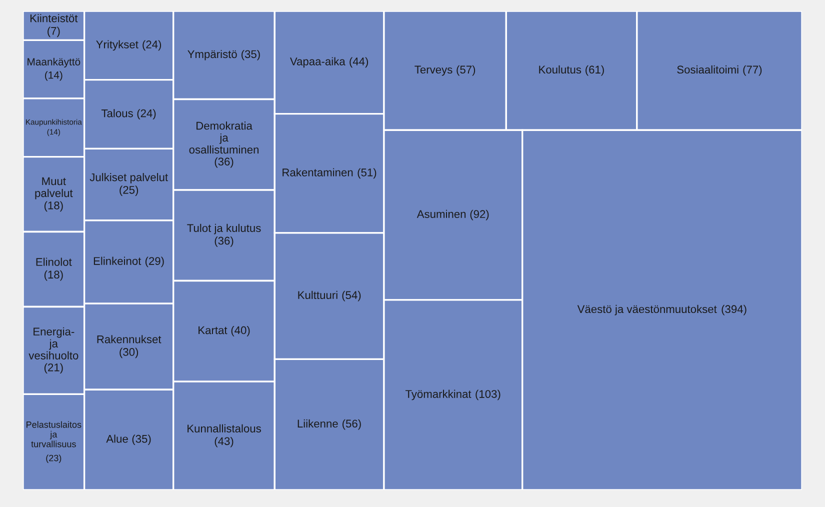 This screenshot has height=507, width=825. I want to click on data-label: (51), so click(367, 173).